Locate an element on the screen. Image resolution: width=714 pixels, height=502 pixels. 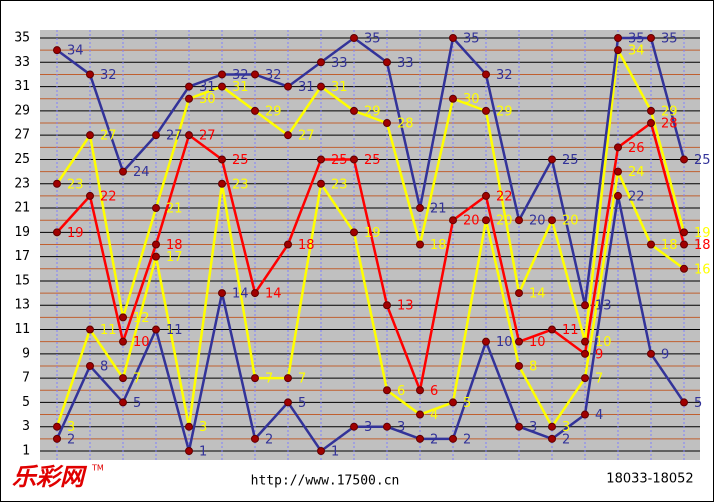
data-label: 14 is located at coordinates (240, 294).